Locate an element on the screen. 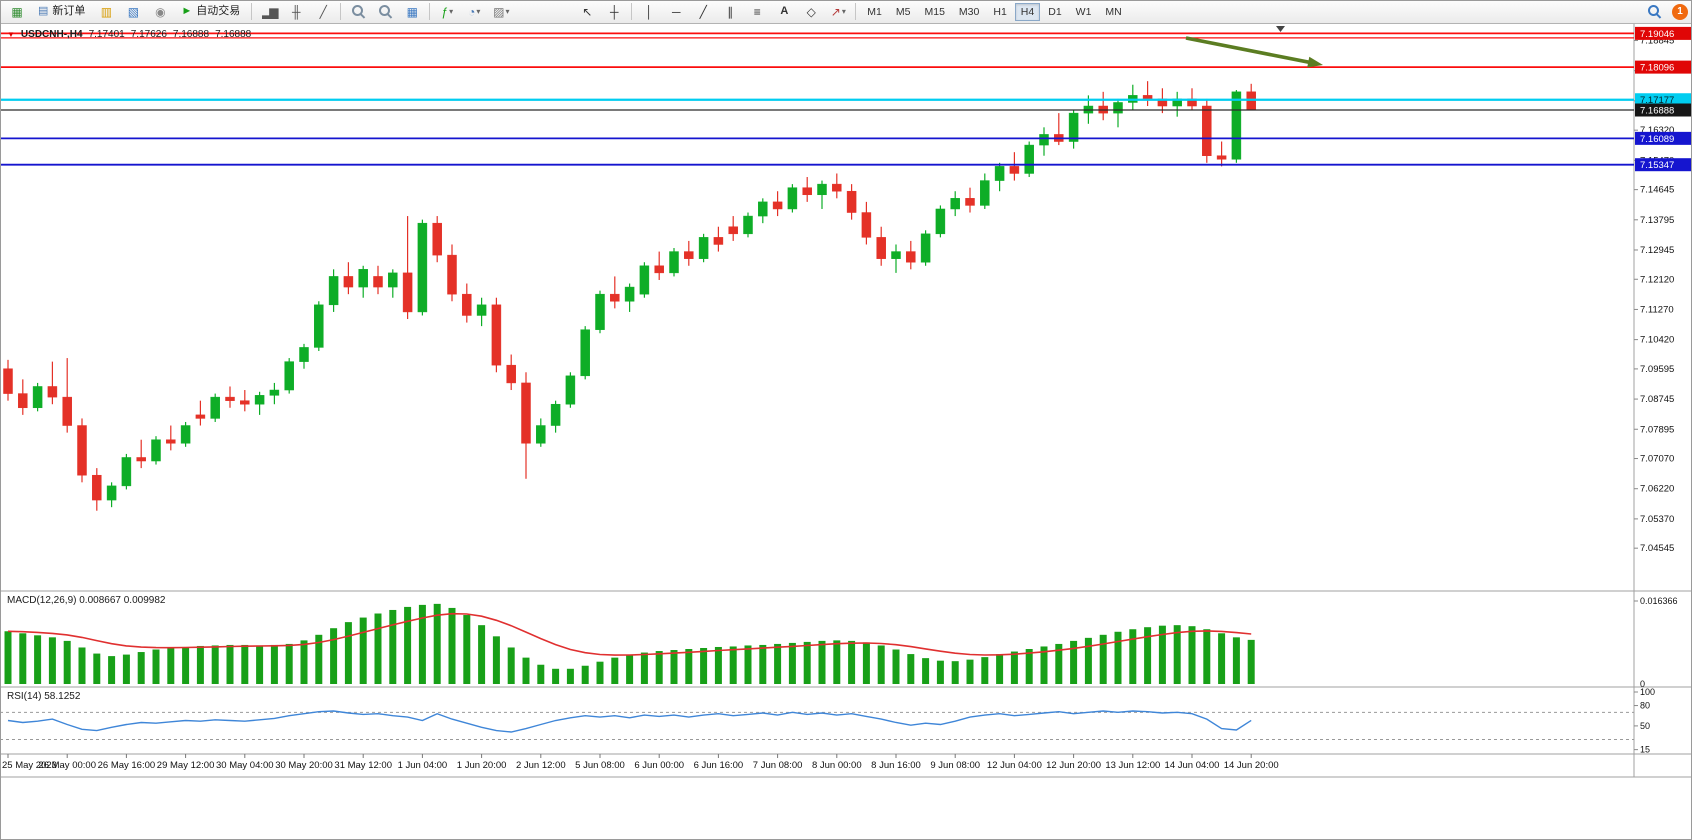 The height and width of the screenshot is (840, 1692). templates-icon: ▨ ▾ is located at coordinates (501, 11).